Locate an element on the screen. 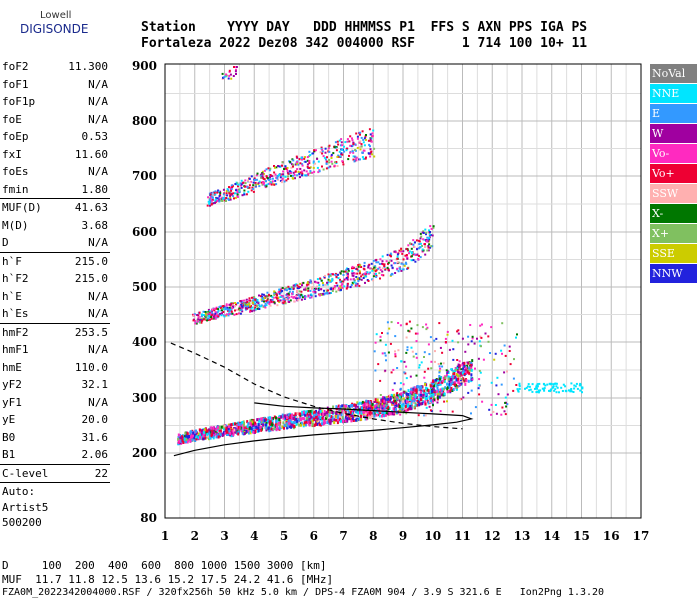 Image resolution: width=700 pixels, height=600 pixels. param-row: foF1p N/A is located at coordinates (55, 102).